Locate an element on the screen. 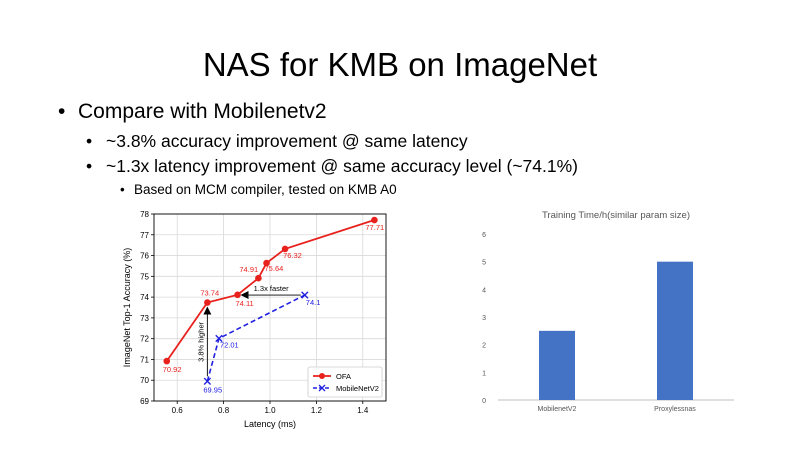 This screenshot has height=450, width=800. bullet-text: Compare with Mobilenetv2 is located at coordinates (202, 111).